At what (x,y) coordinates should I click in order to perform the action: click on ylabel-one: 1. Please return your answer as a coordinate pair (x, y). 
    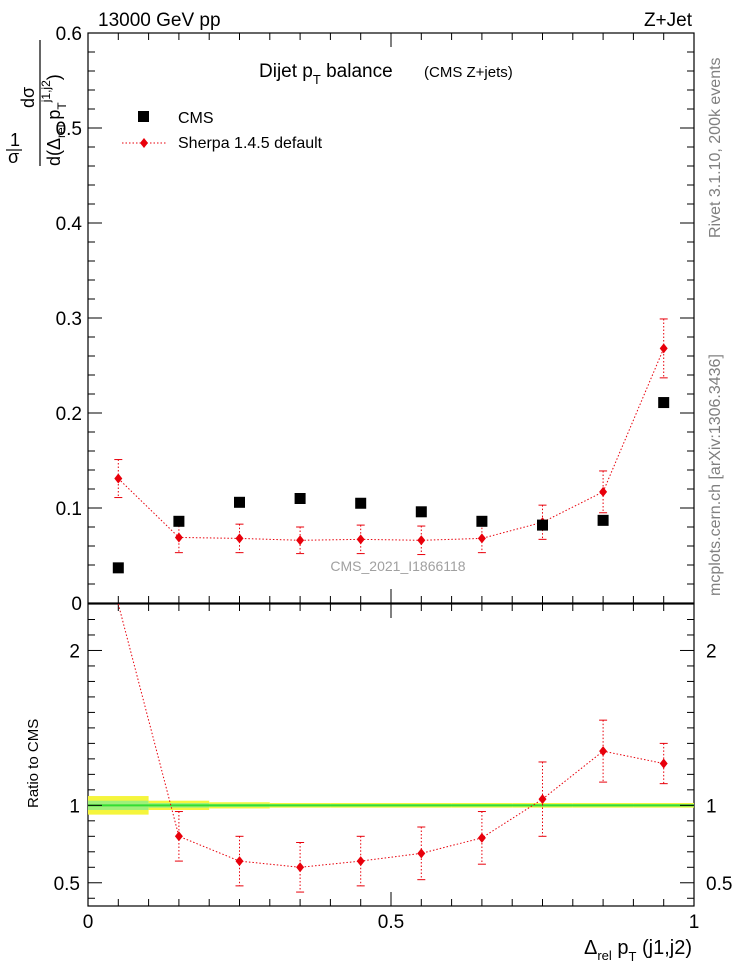
    Looking at the image, I should click on (15, 140).